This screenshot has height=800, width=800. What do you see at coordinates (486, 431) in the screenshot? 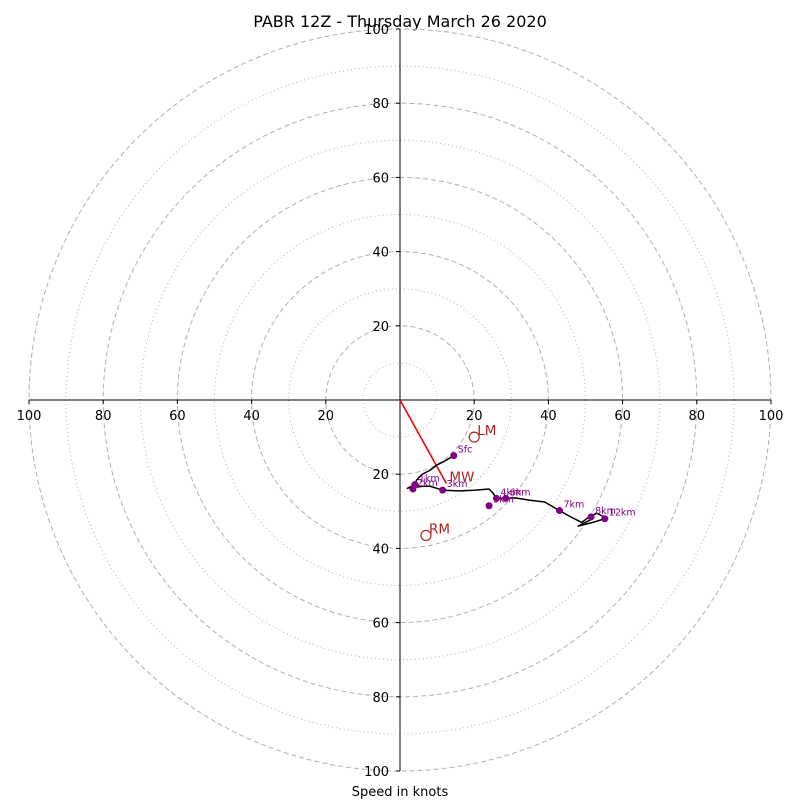
I see `motion-label-LM: LM` at bounding box center [486, 431].